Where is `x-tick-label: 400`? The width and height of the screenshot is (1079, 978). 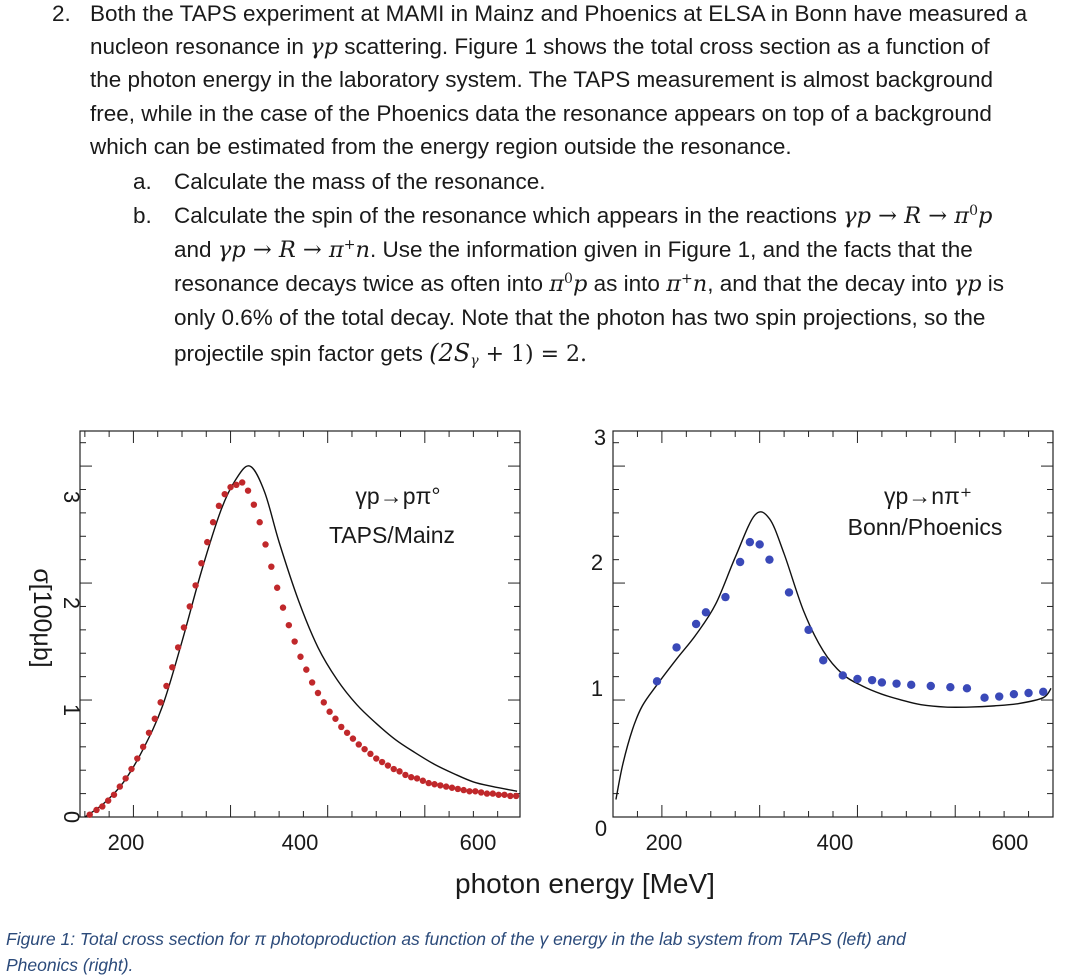 x-tick-label: 400 is located at coordinates (835, 842).